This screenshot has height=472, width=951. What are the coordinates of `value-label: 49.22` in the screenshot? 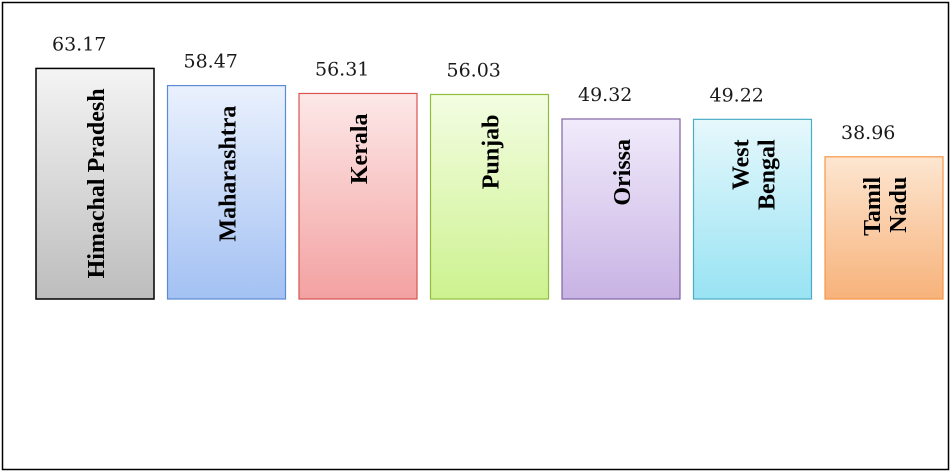 It's located at (737, 95).